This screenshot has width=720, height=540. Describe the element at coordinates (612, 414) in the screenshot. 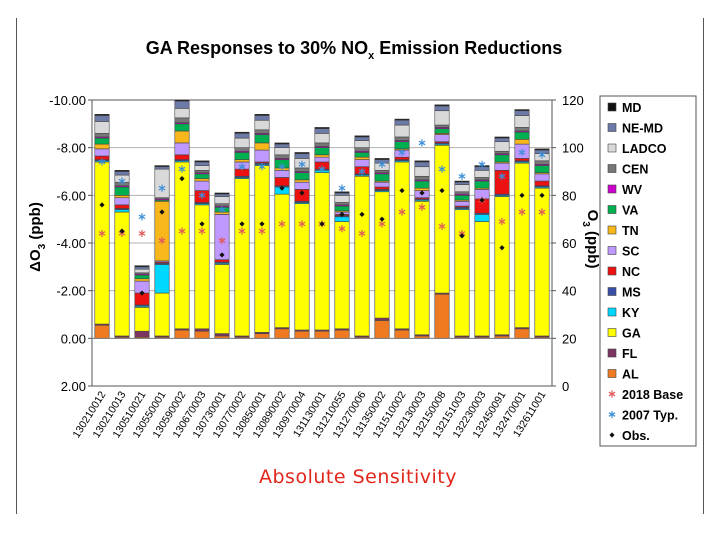

I see `legend-swatch-2007-typ` at that location.